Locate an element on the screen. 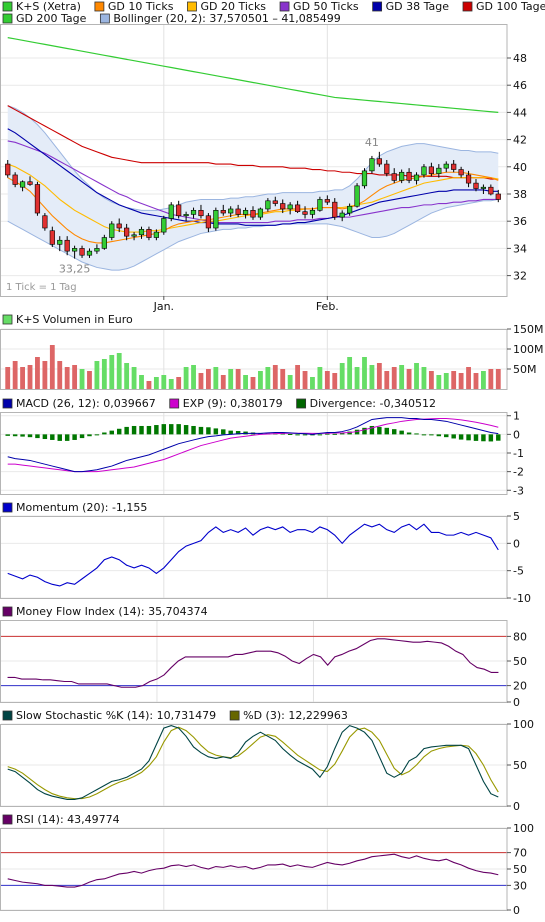 The height and width of the screenshot is (922, 545). y-tick-label: 48 is located at coordinates (520, 58).